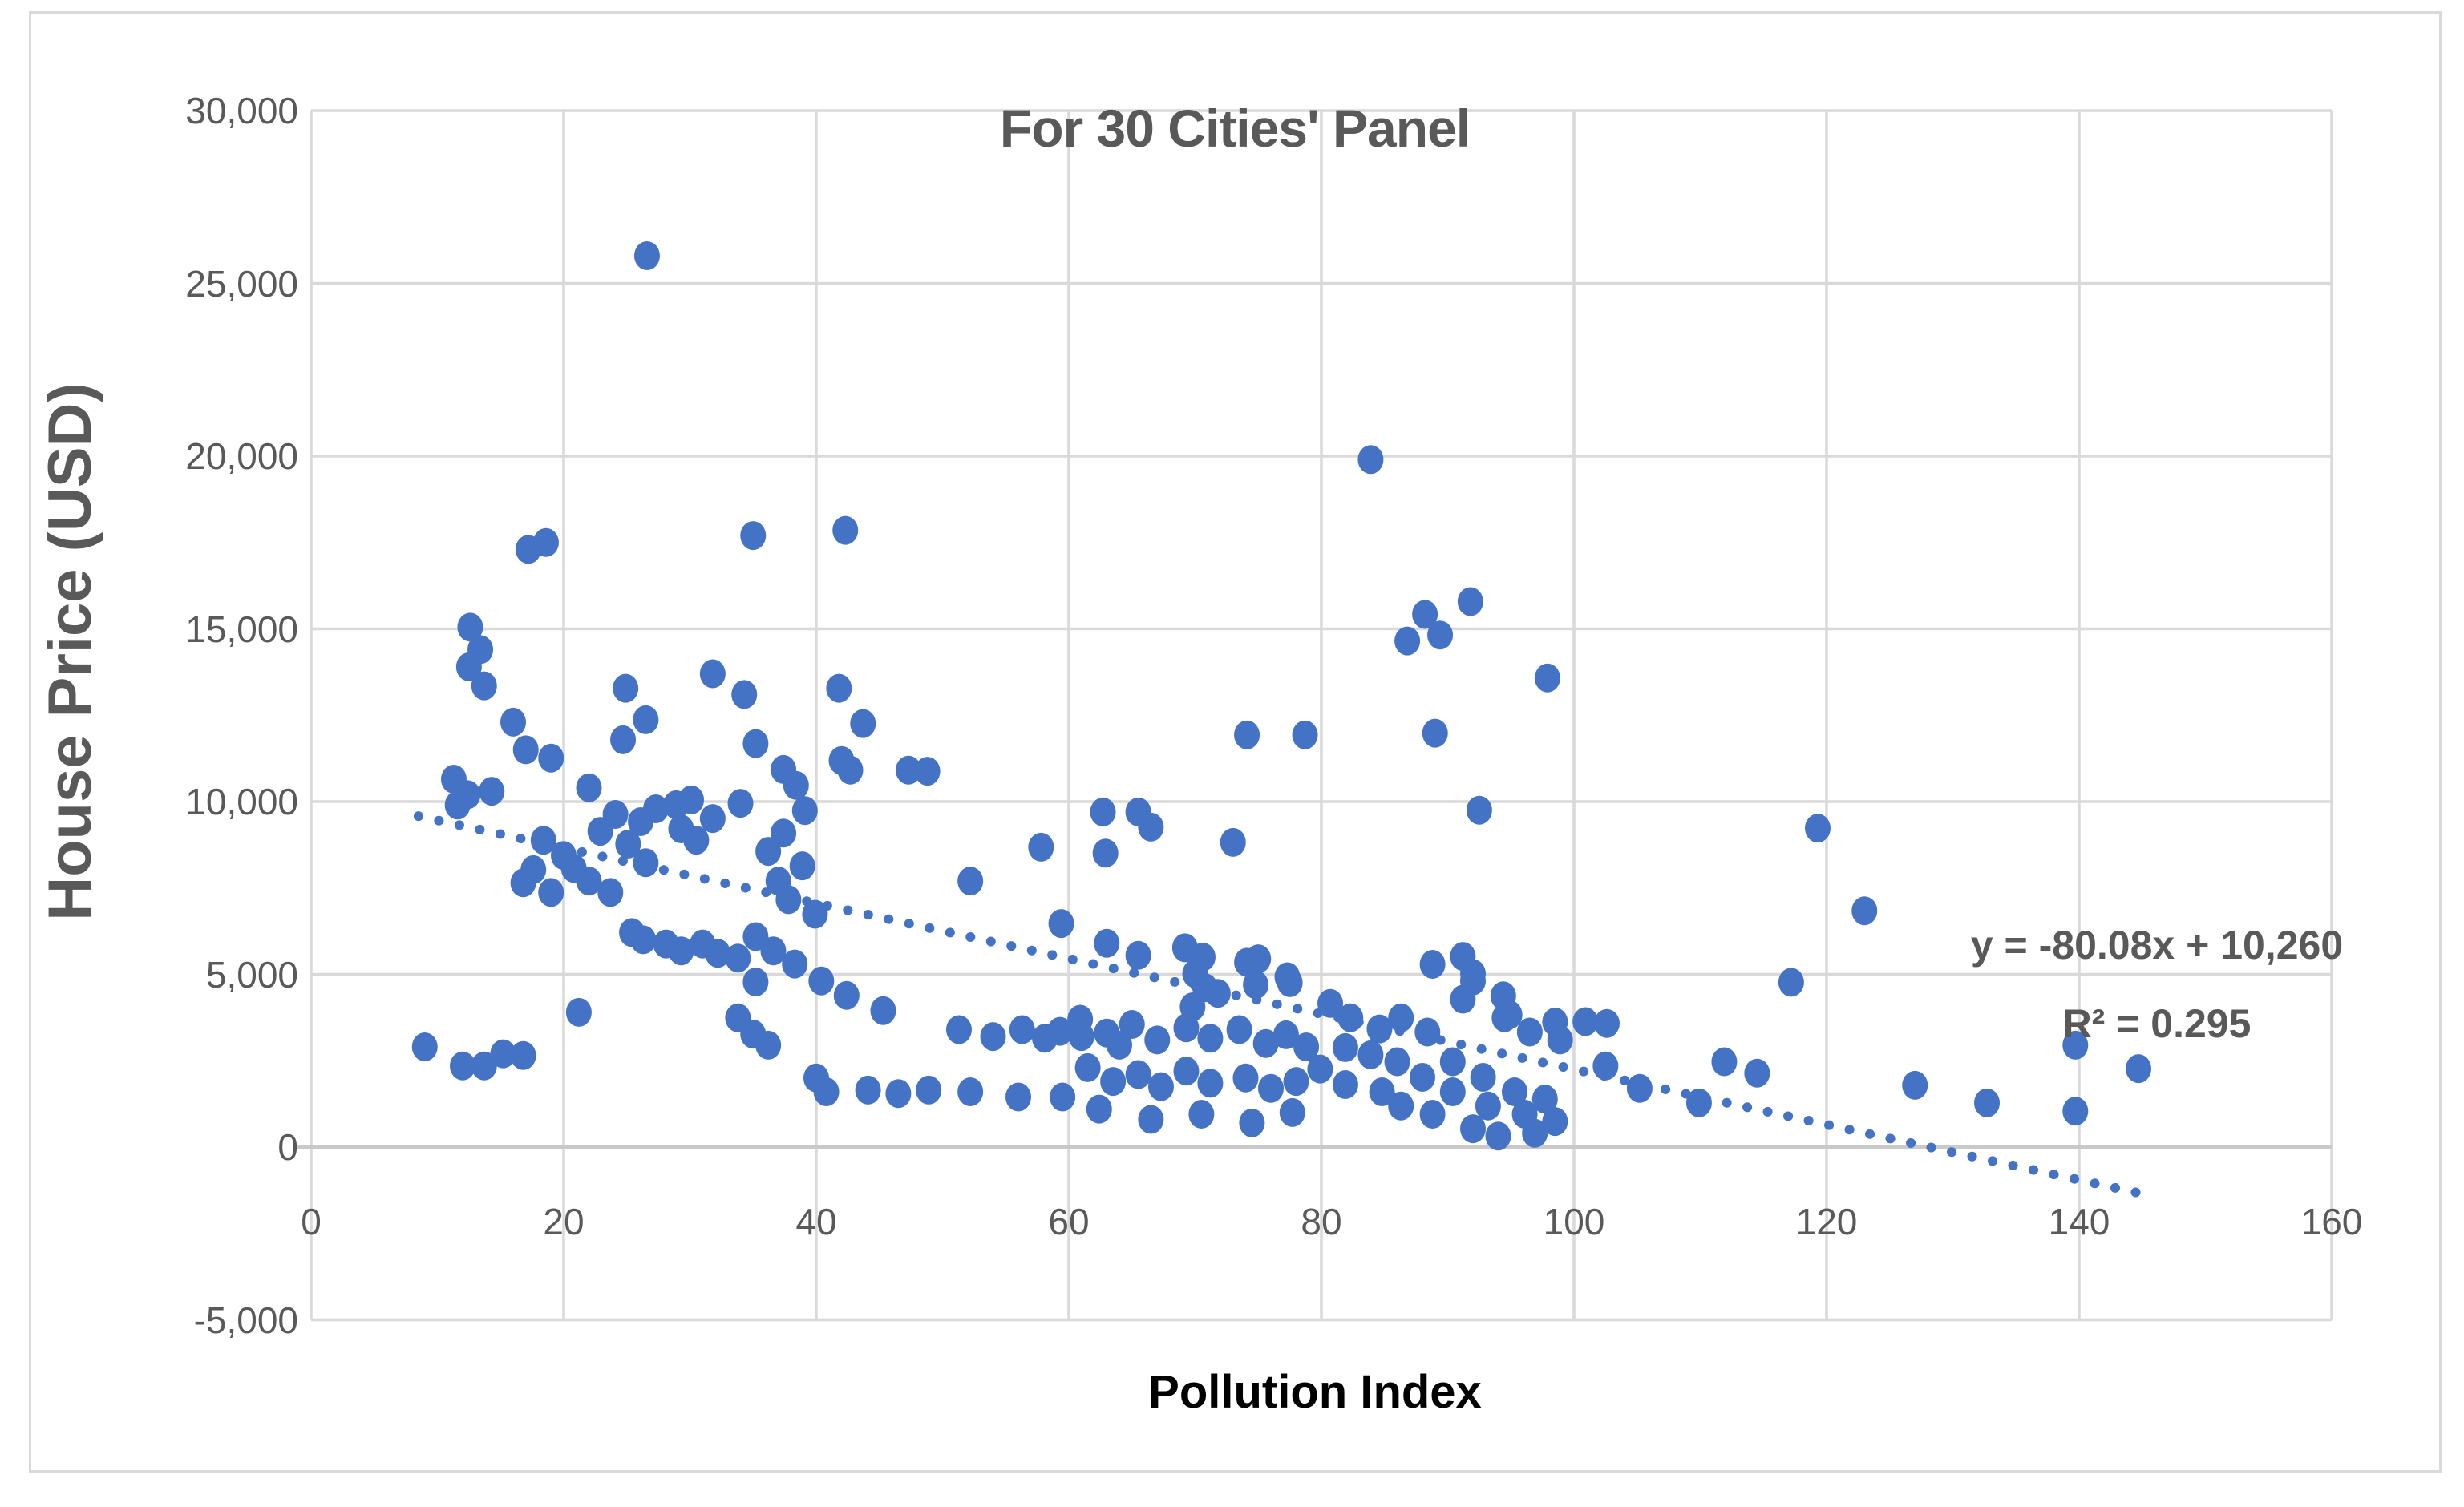  I want to click on x-tick-label: 140, so click(2079, 1221).